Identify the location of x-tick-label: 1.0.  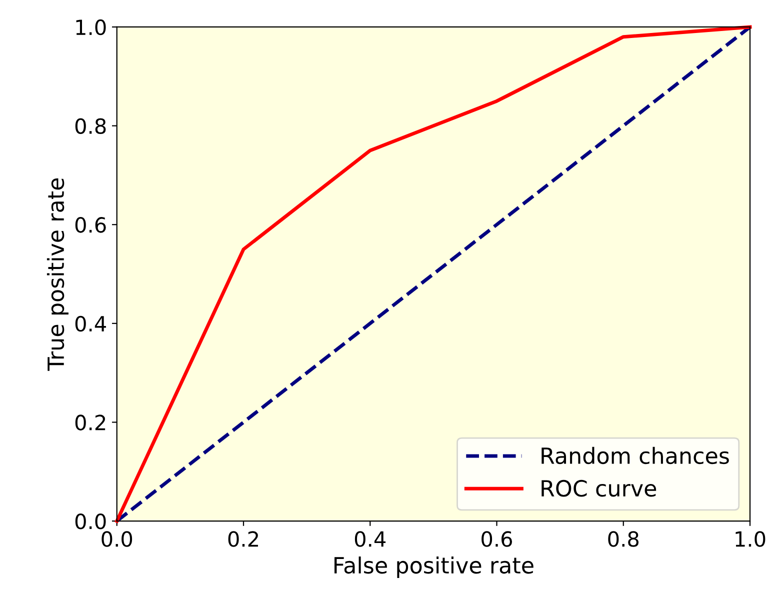
(751, 539).